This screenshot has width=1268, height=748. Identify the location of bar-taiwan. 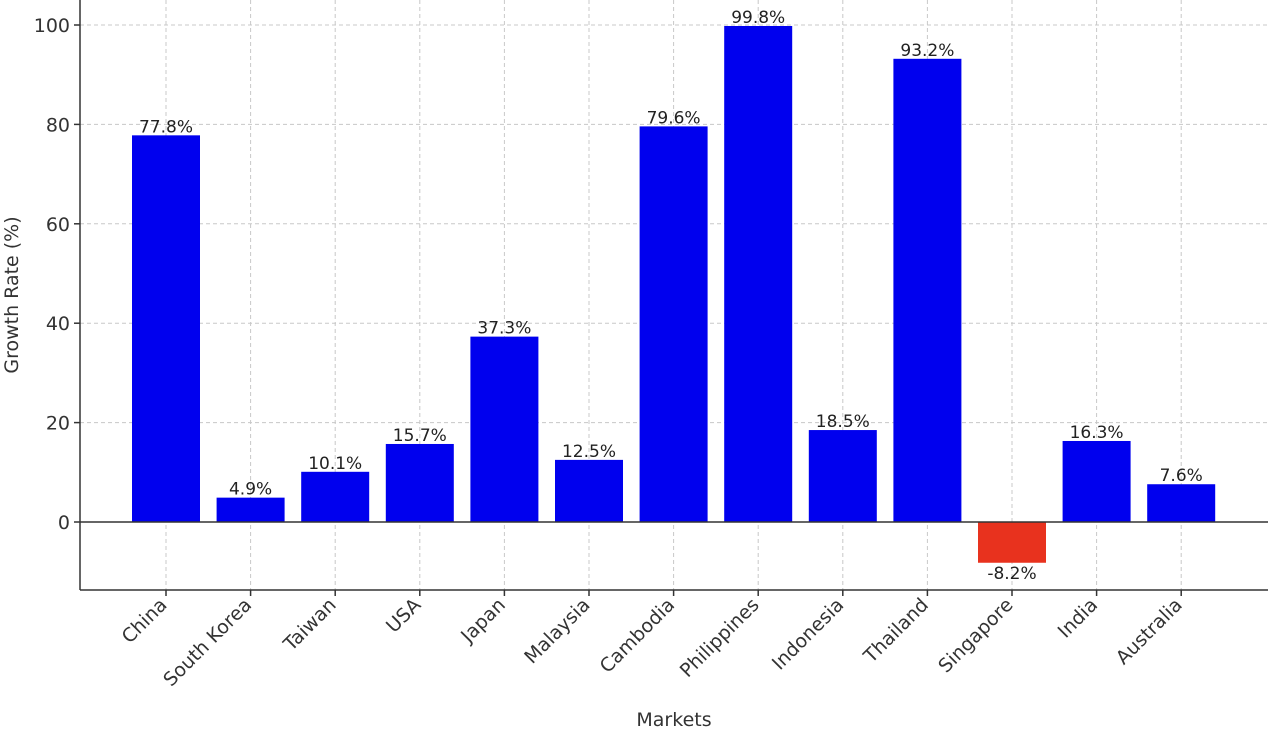
(335, 496).